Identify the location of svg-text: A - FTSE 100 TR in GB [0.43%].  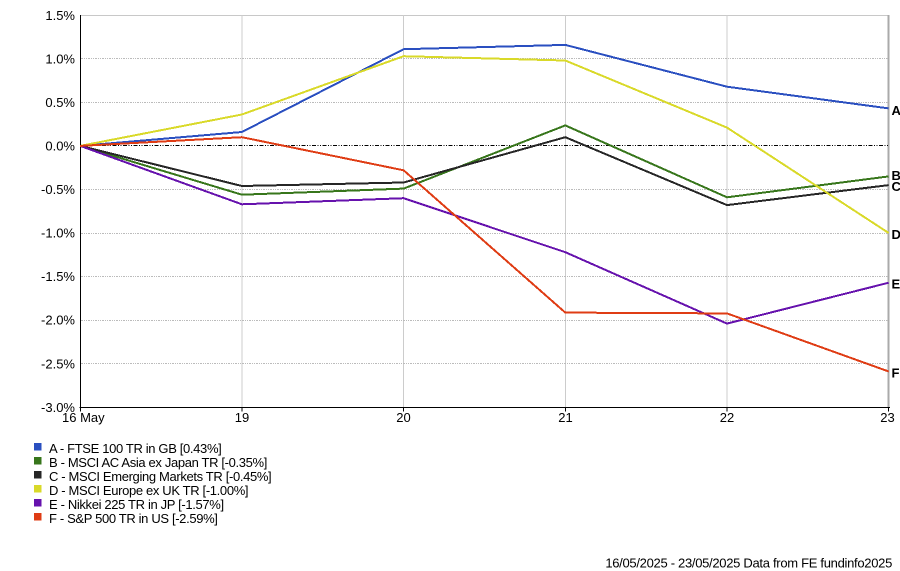
(135, 448).